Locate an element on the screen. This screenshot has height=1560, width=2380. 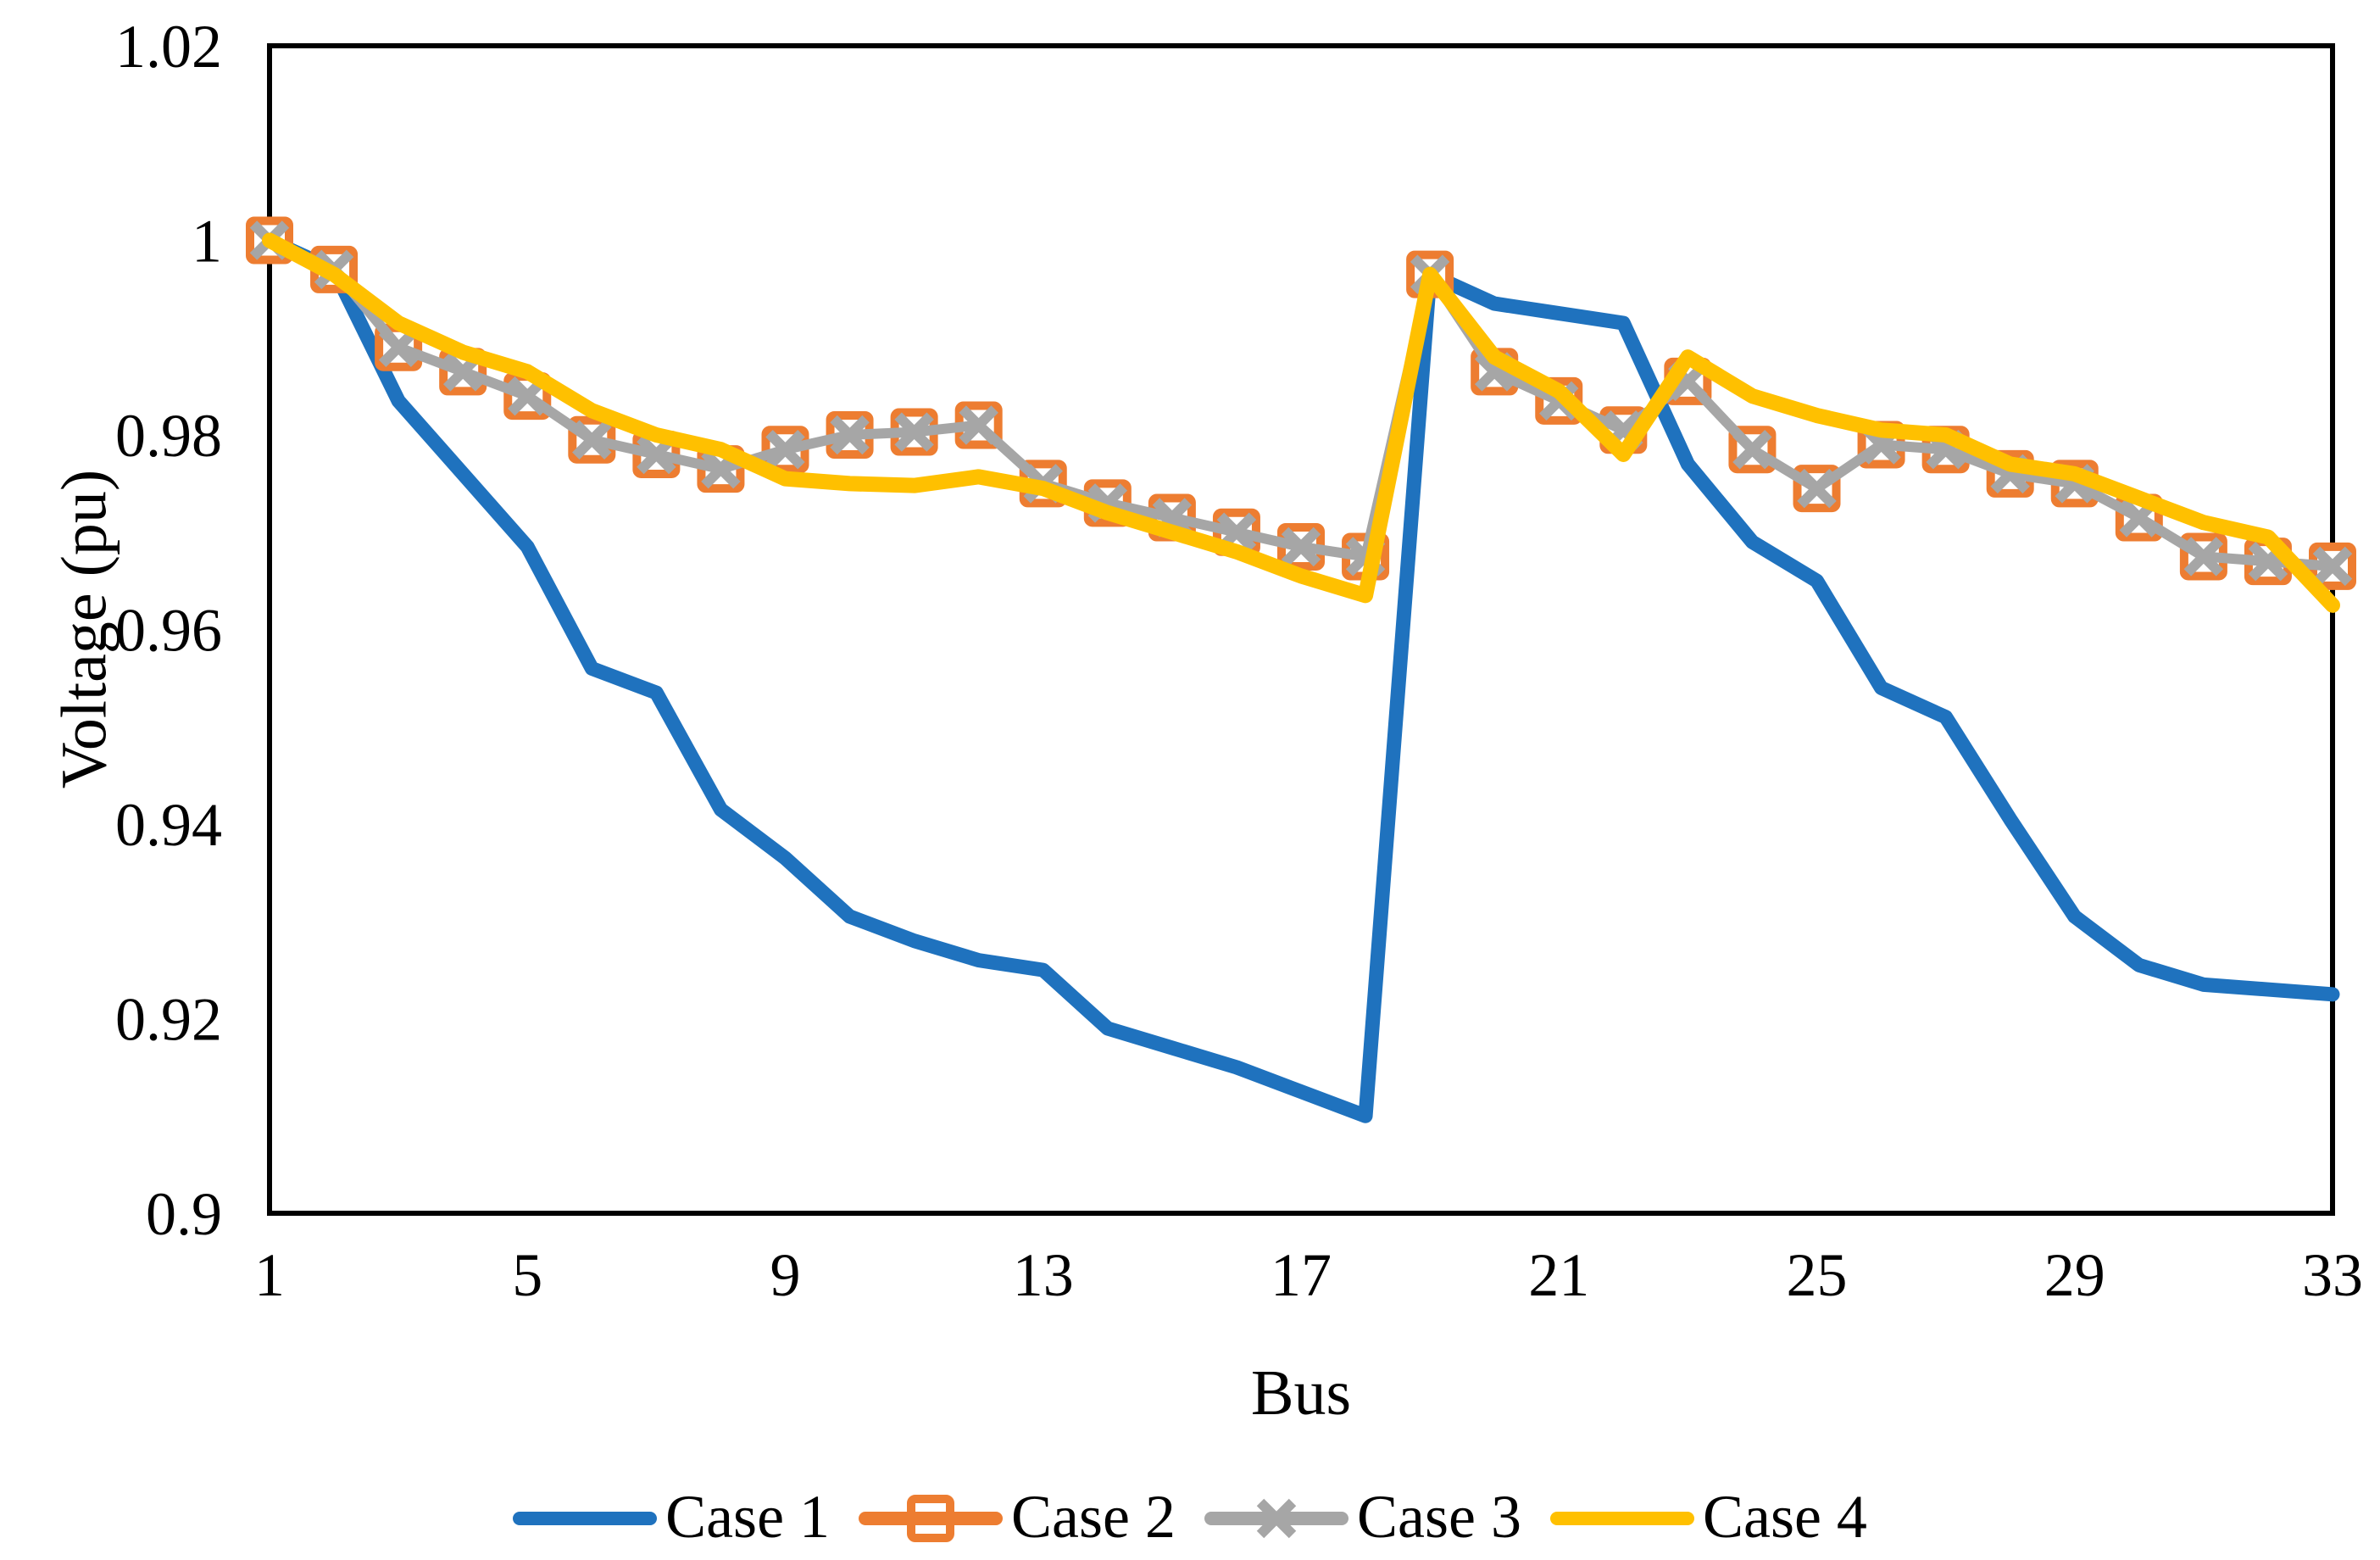
legend-item-case-1: Case 1 is located at coordinates (671, 1517).